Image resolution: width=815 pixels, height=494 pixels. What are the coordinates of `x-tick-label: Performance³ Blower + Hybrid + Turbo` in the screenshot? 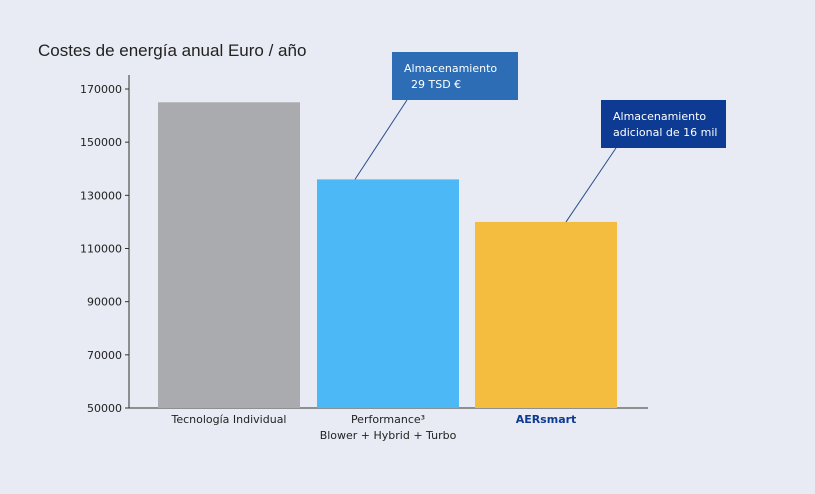 It's located at (388, 427).